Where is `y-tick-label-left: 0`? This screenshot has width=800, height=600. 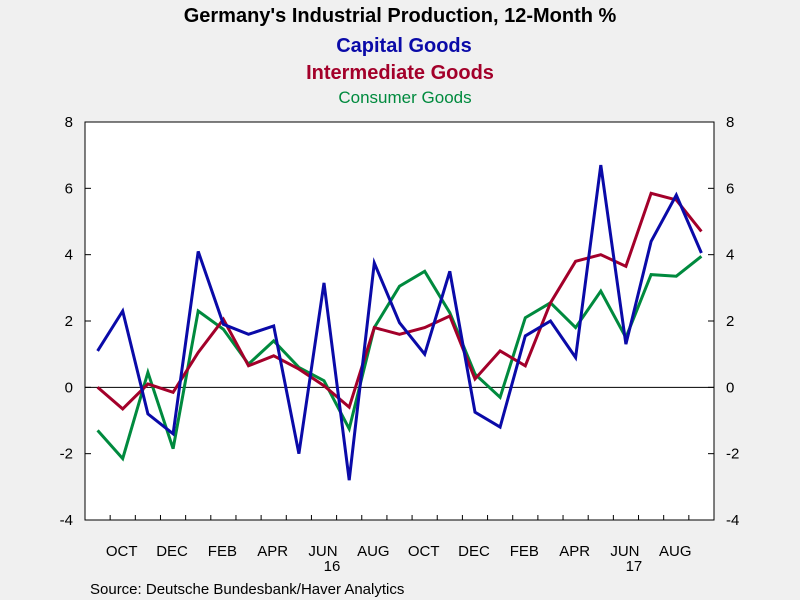 y-tick-label-left: 0 is located at coordinates (69, 387).